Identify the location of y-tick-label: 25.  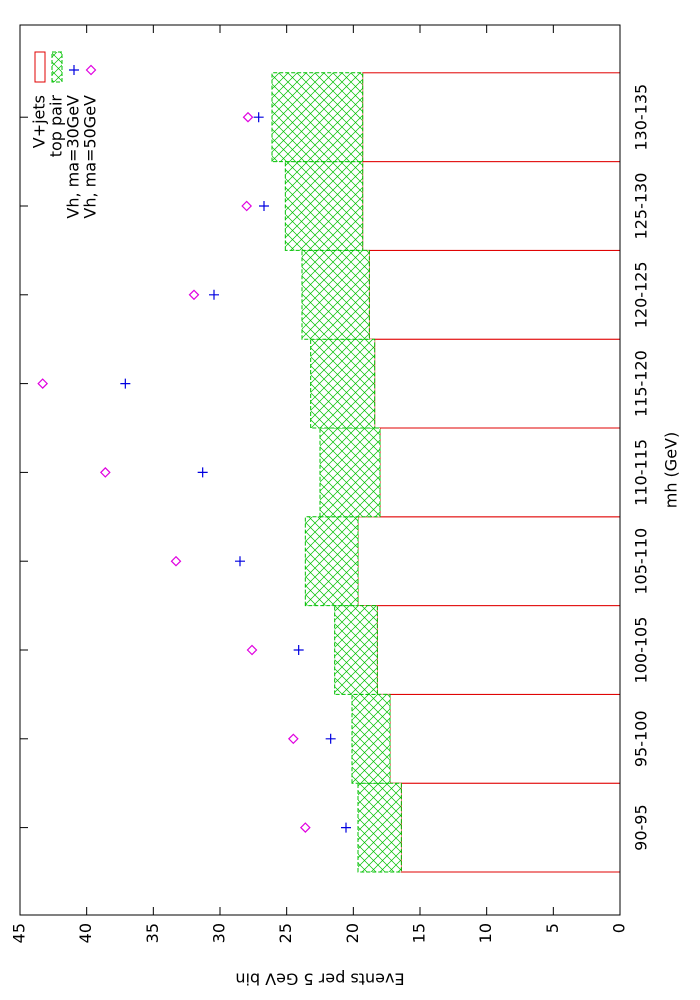
(285, 933).